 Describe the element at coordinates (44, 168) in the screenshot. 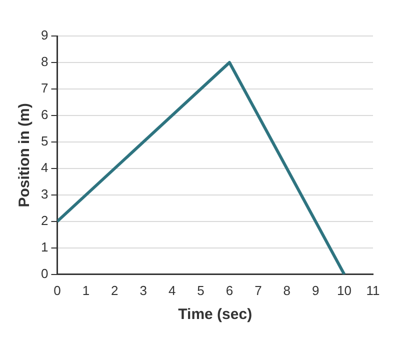

I see `y-tick-label: 4` at that location.